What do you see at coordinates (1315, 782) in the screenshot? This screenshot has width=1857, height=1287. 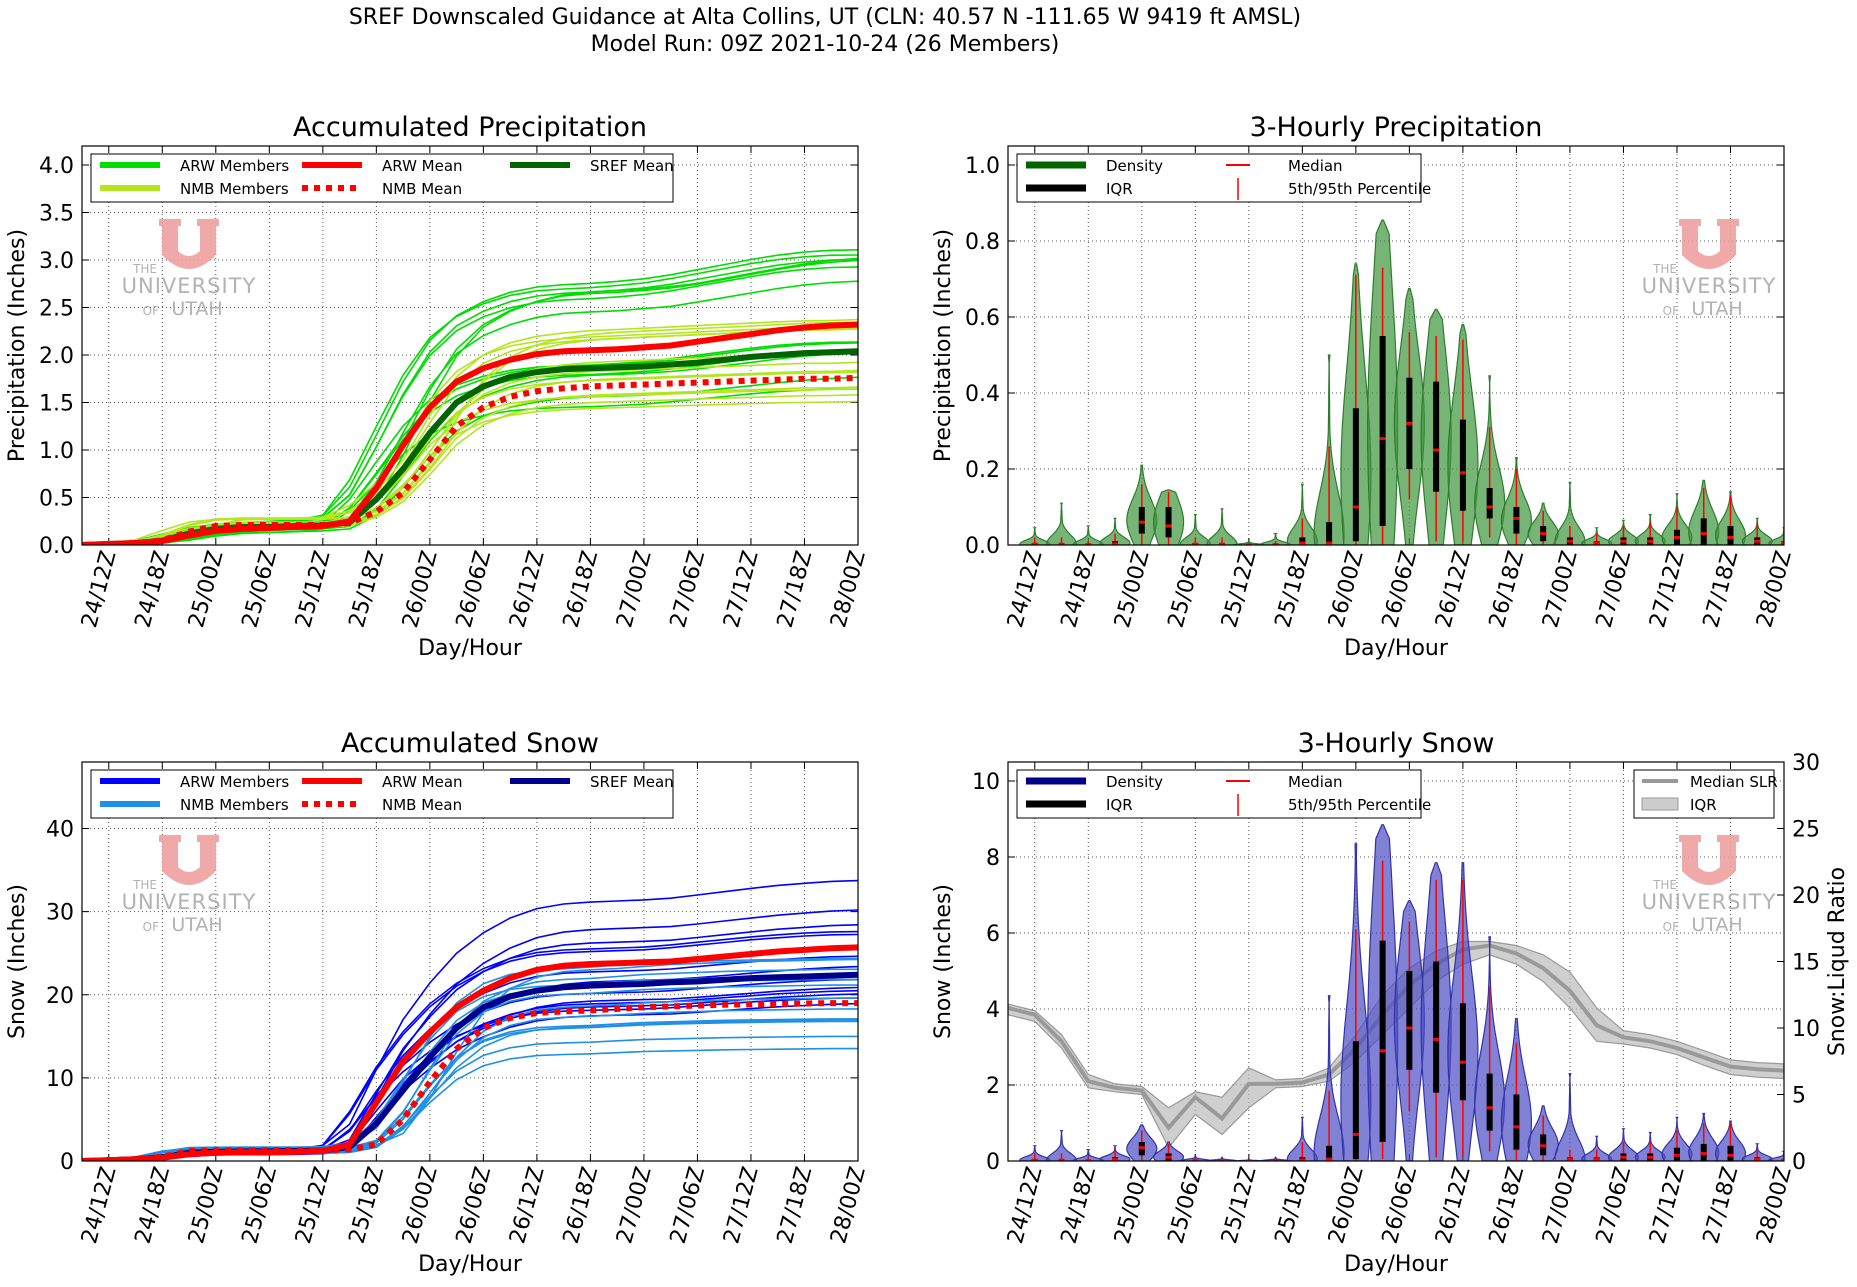 I see `legend-label: Median` at bounding box center [1315, 782].